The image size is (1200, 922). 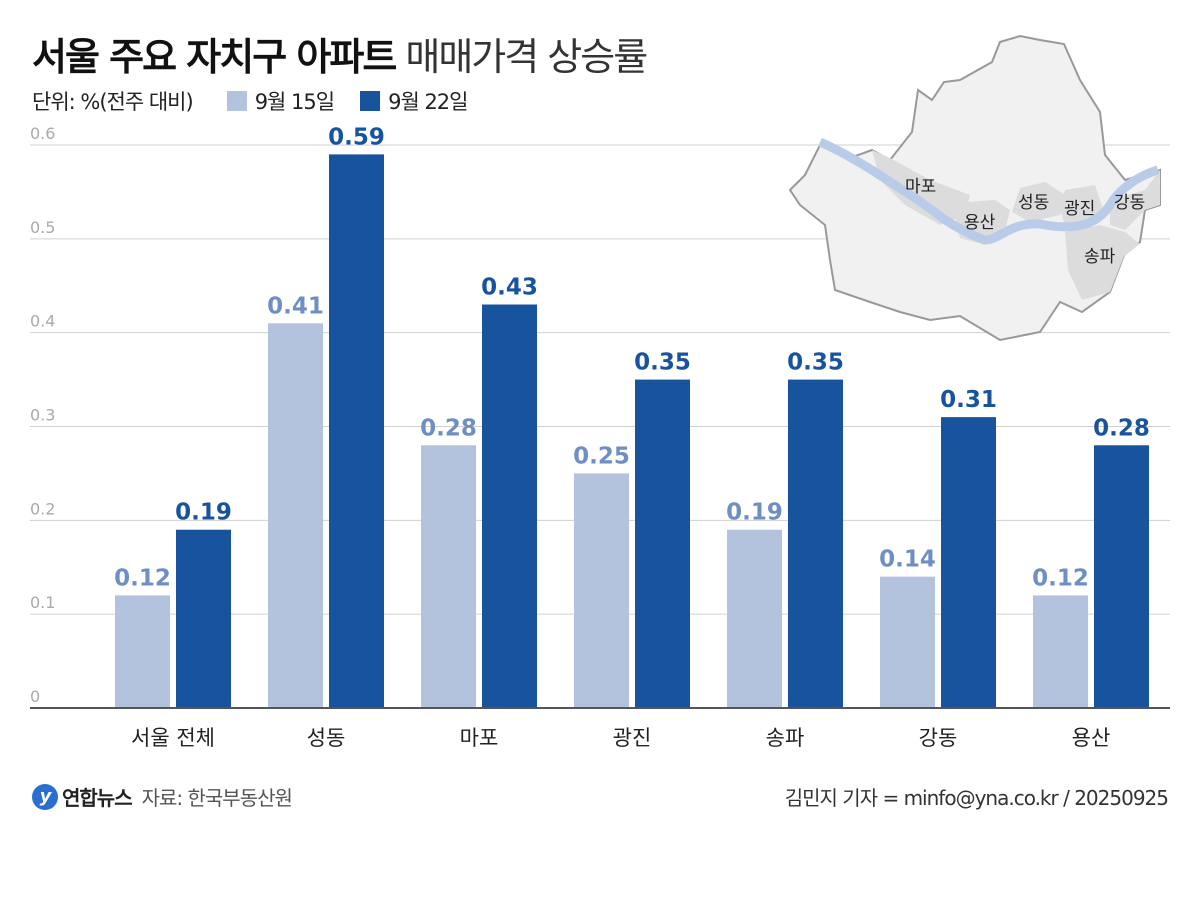 What do you see at coordinates (1129, 203) in the screenshot?
I see `map-label-gangdong: 강동` at bounding box center [1129, 203].